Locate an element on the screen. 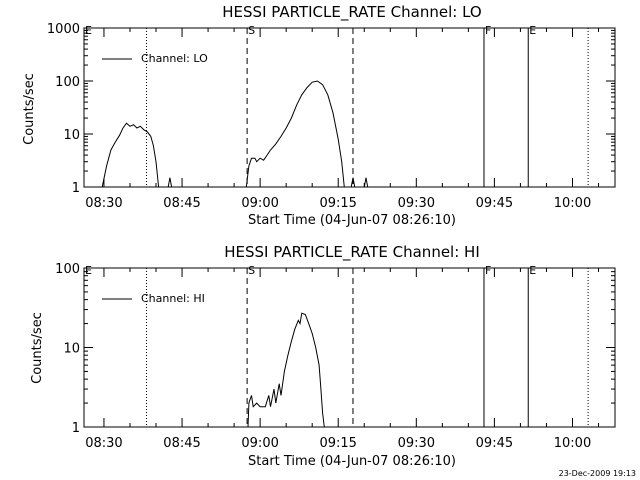 The image size is (640, 480). lo-x-tick-label: 09:15 is located at coordinates (337, 203).